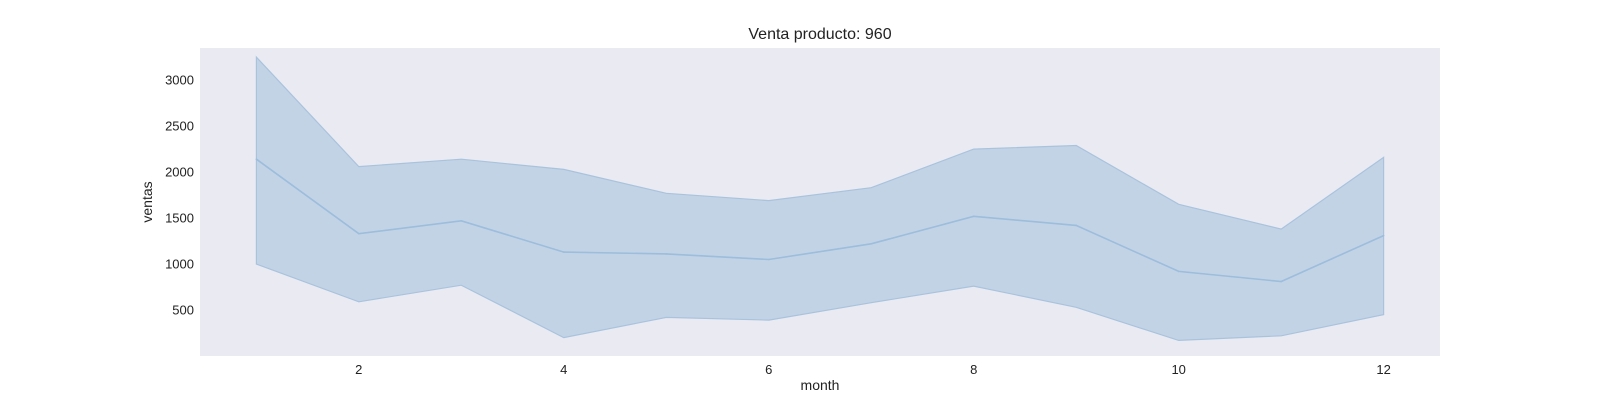 The height and width of the screenshot is (400, 1600). I want to click on y-tick-label: 500, so click(183, 310).